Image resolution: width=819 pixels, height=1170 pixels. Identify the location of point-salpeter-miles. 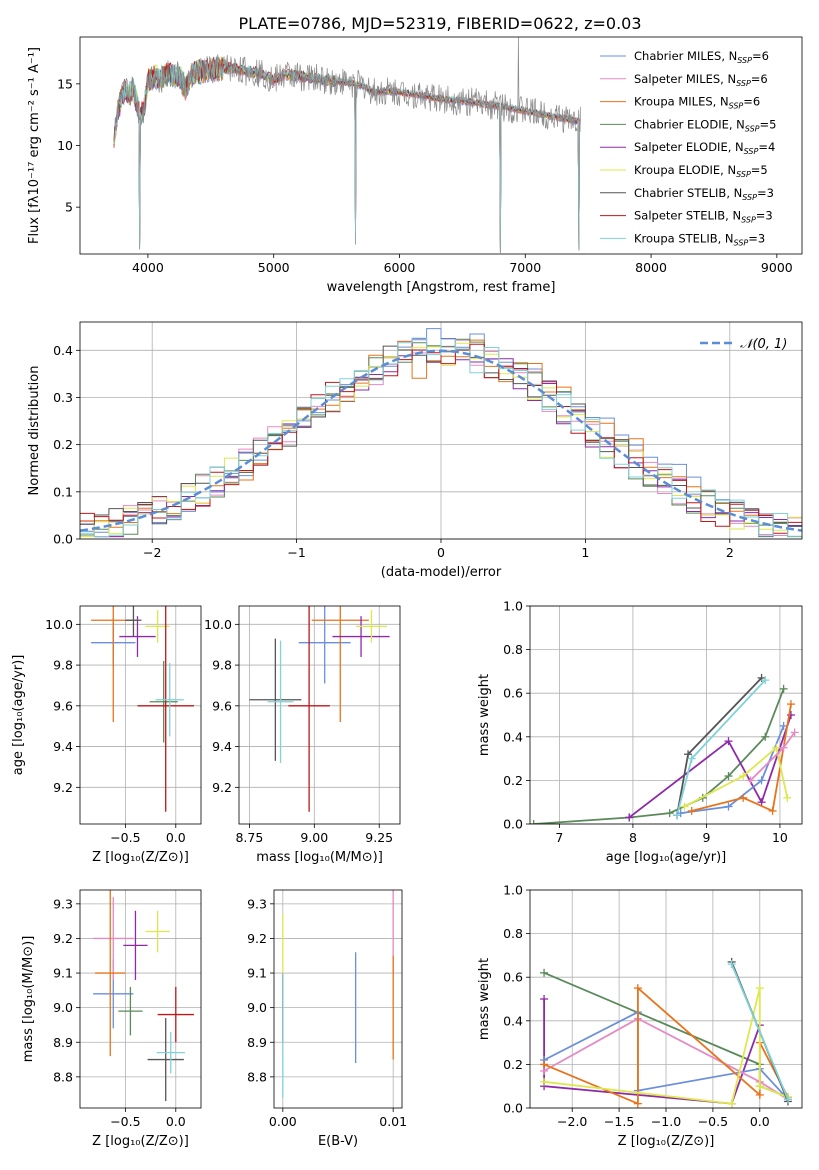
(113, 938).